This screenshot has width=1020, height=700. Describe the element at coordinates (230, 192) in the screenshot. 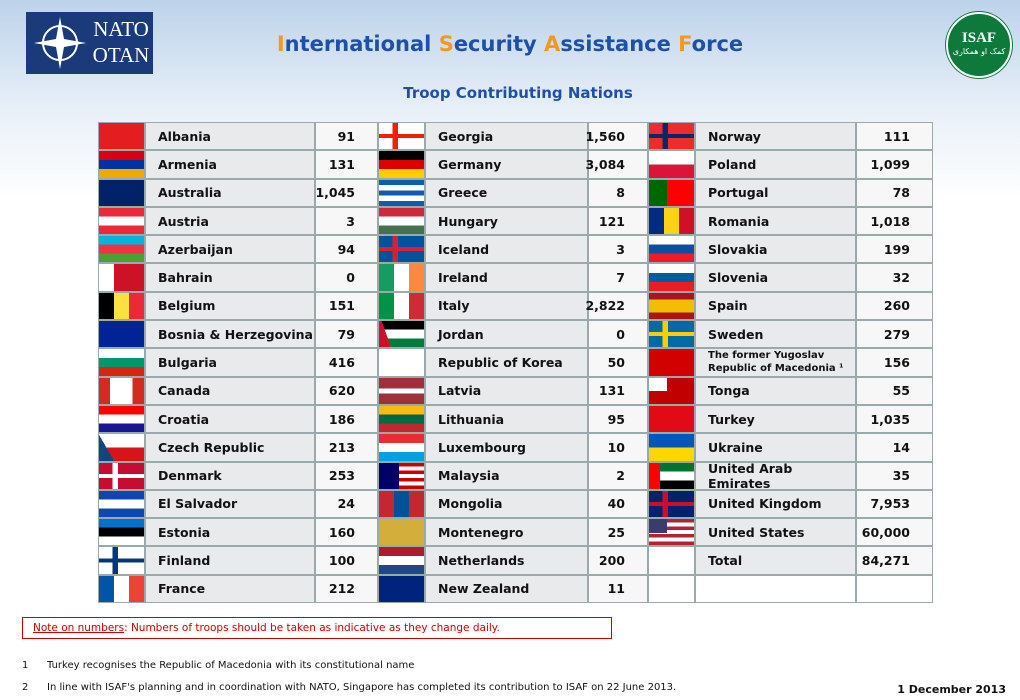

I see `country: Australia` at that location.